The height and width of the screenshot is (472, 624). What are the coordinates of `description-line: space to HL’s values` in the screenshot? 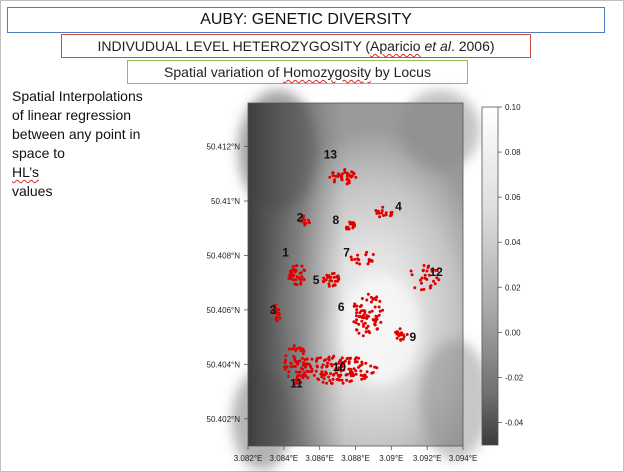 It's located at (38, 172).